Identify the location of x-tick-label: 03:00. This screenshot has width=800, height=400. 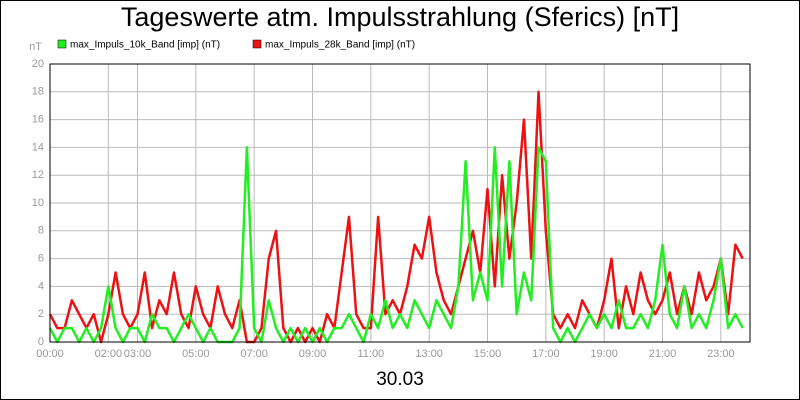
(138, 354).